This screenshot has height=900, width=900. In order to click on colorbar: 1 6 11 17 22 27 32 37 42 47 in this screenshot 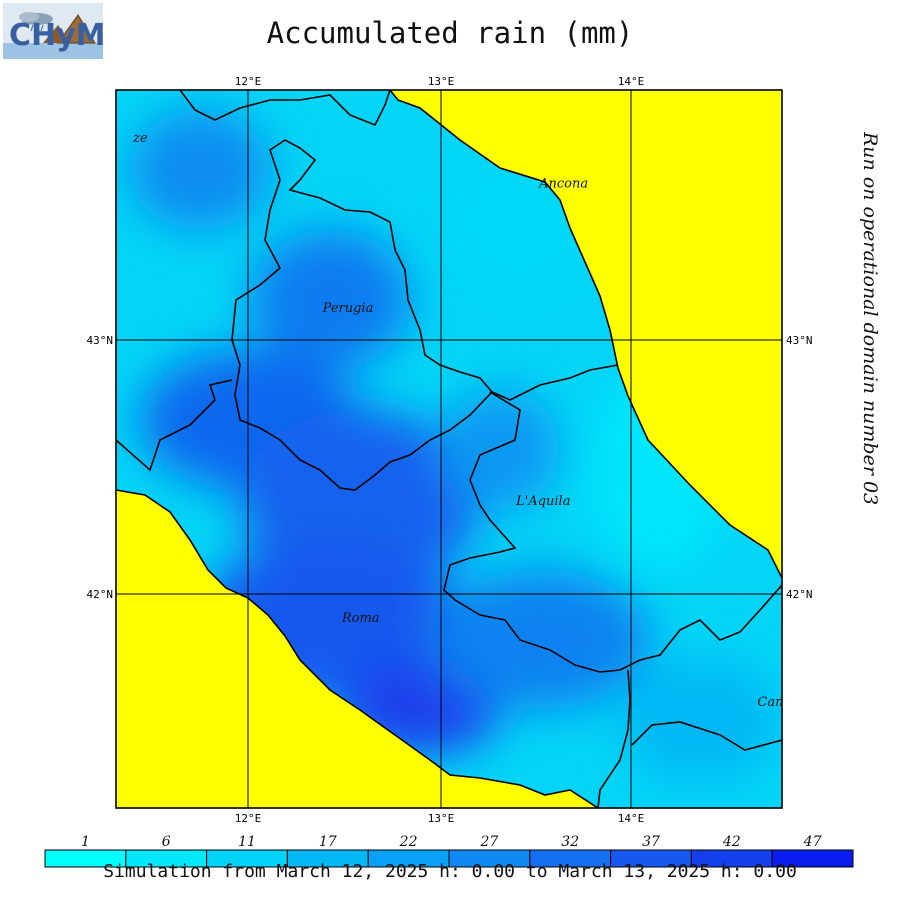, I will do `click(449, 851)`.